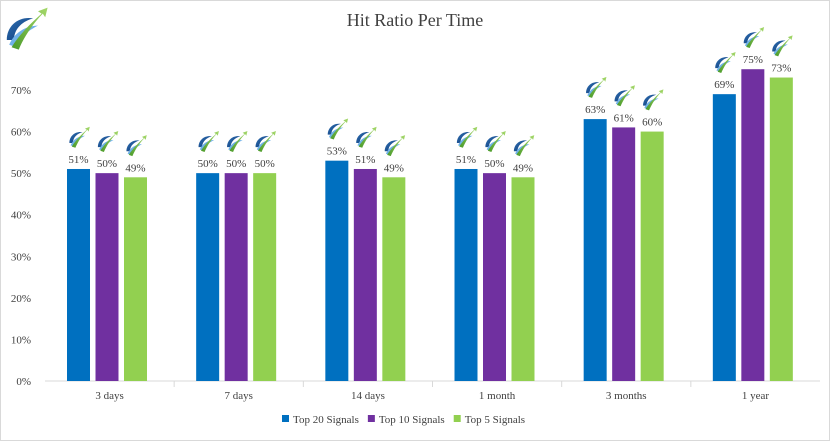 The image size is (830, 441). Describe the element at coordinates (239, 396) in the screenshot. I see `x-tick-label: 7 days` at that location.